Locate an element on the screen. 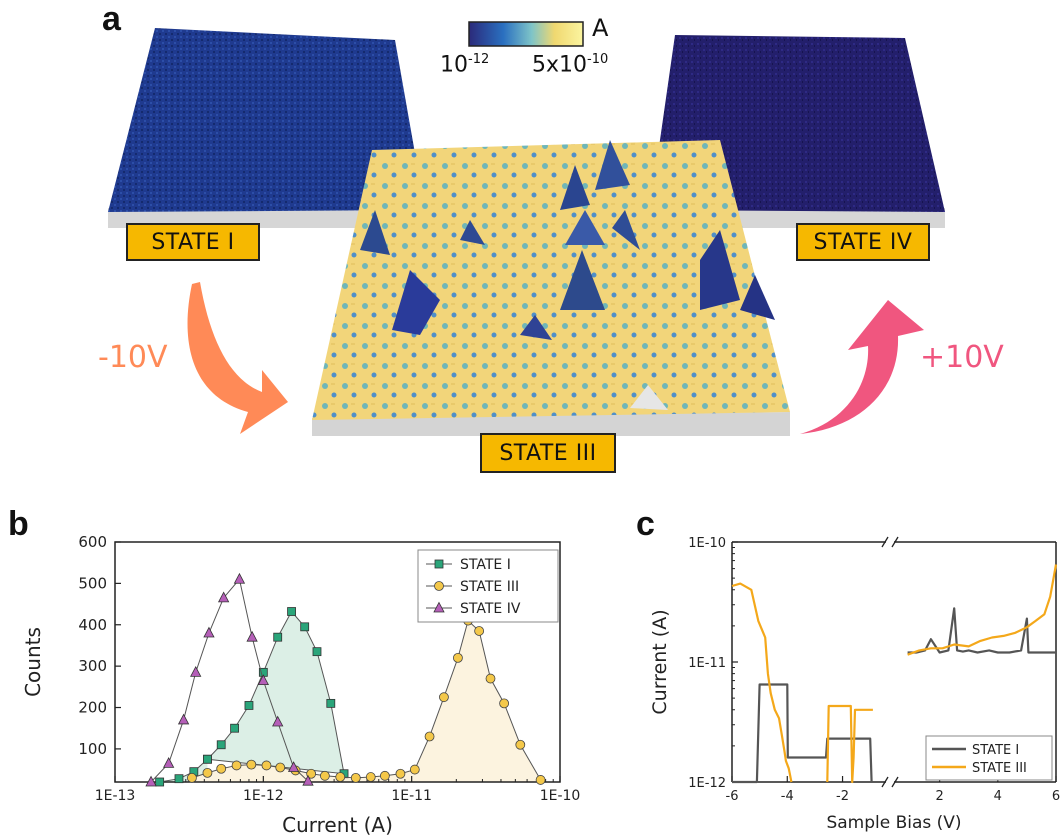 The height and width of the screenshot is (840, 1060). legend-box is located at coordinates (989, 758).